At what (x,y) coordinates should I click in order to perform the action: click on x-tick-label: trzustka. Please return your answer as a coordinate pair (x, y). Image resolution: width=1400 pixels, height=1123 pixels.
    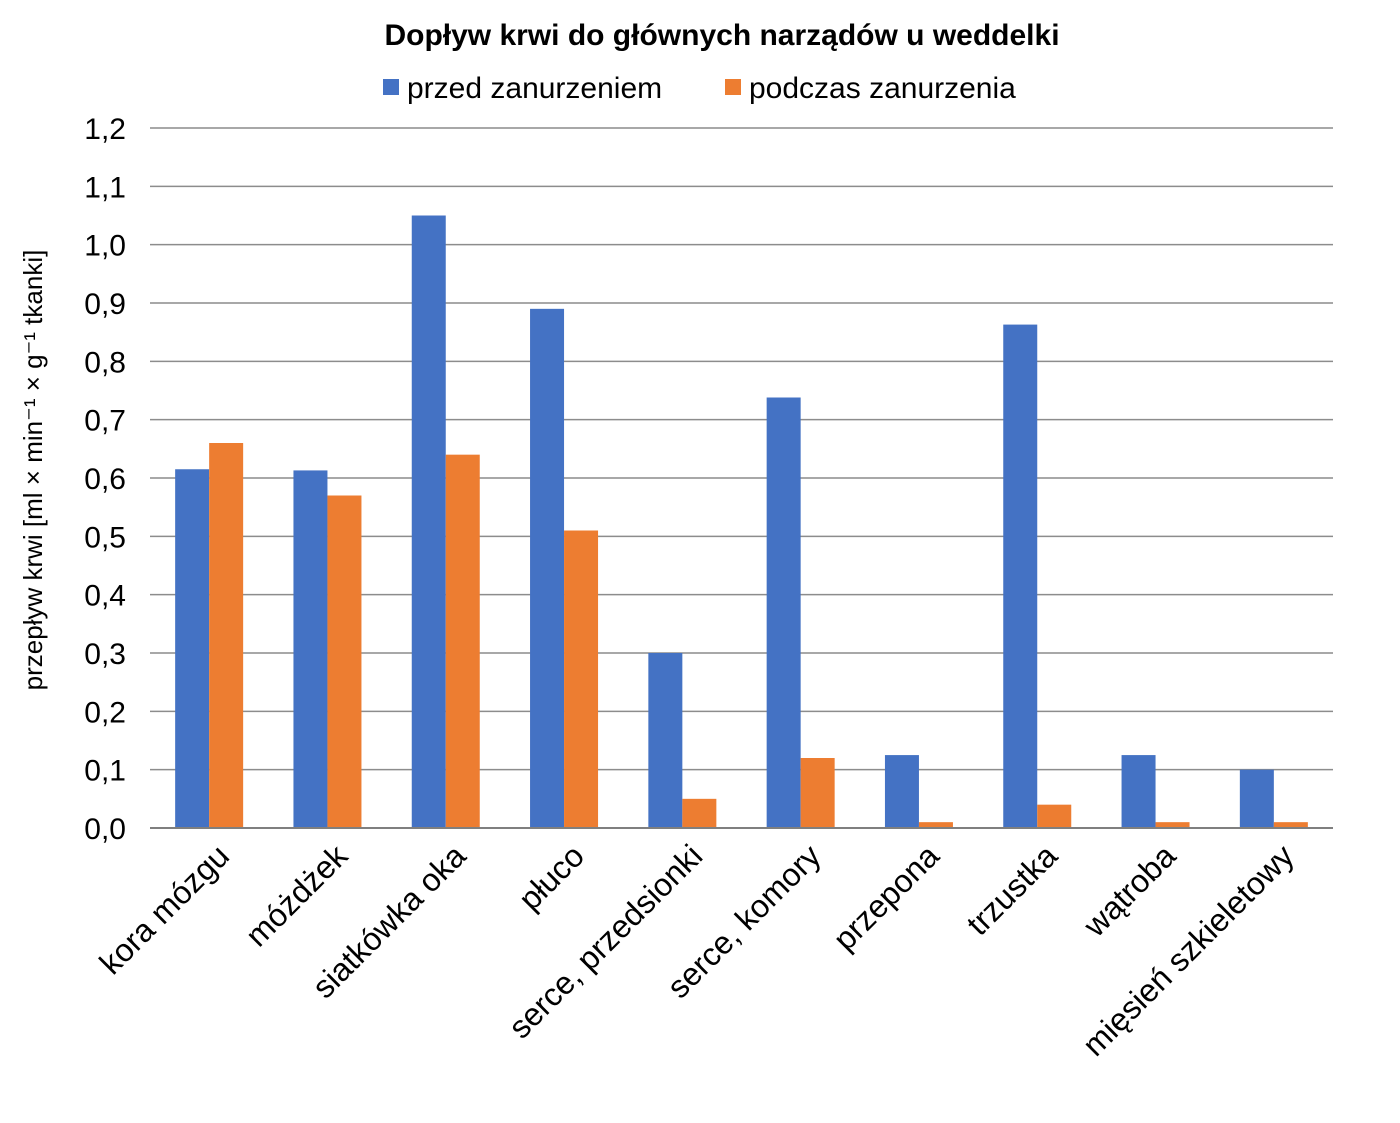
    Looking at the image, I should click on (1012, 889).